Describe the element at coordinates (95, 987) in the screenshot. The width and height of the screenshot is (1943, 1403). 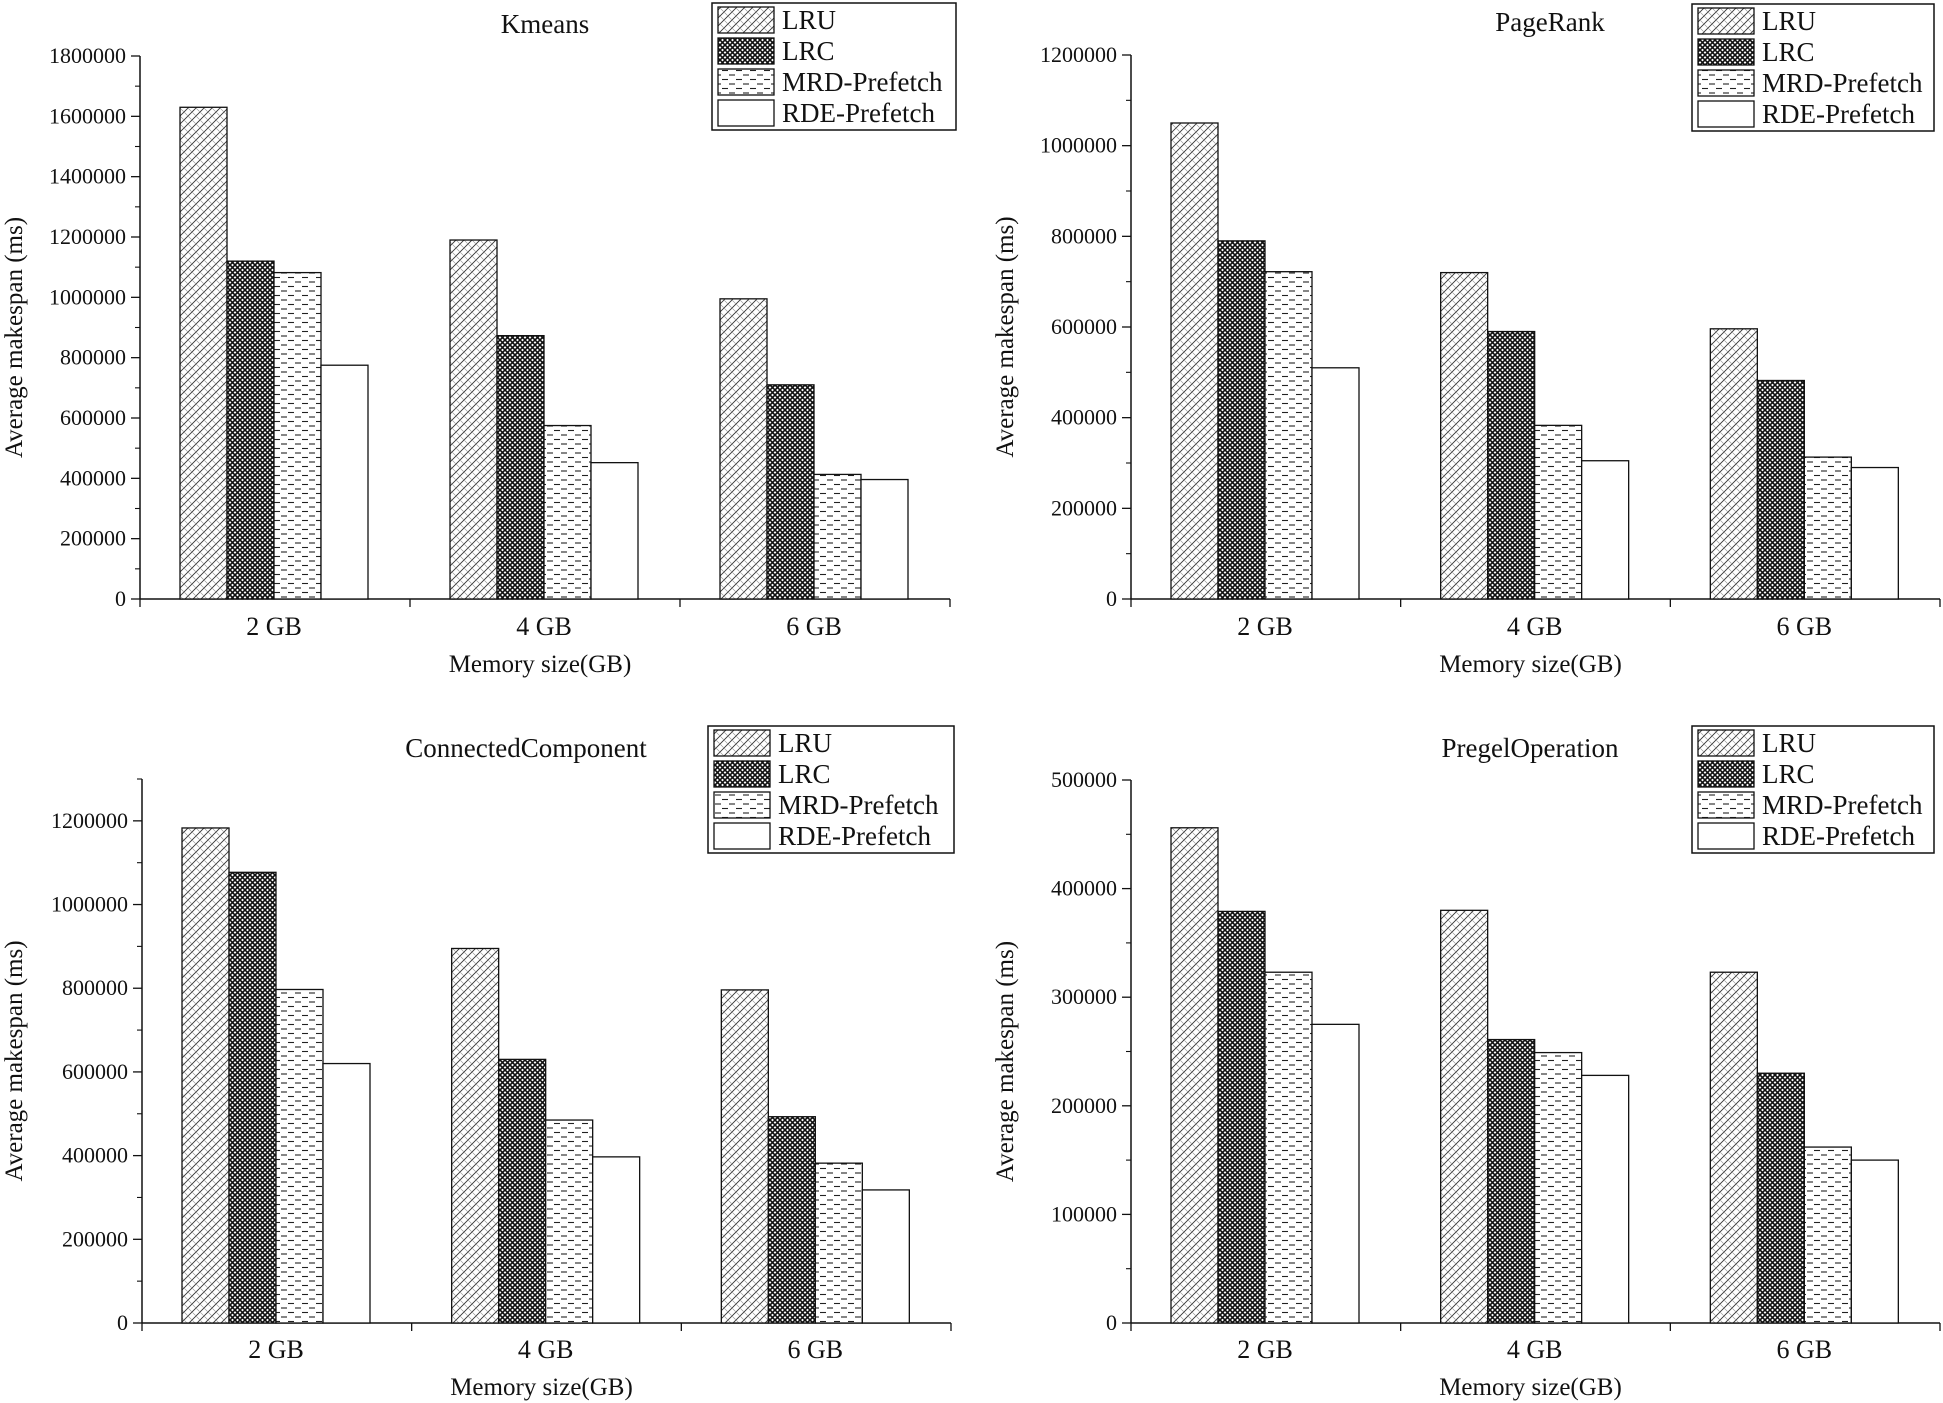
I see `y-tick-label: 800000` at that location.